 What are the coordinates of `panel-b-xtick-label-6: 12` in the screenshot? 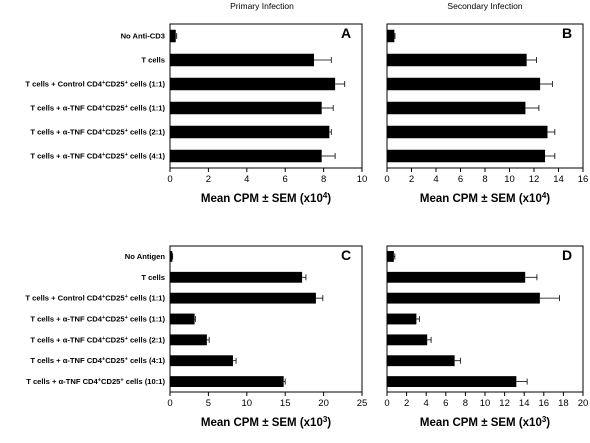 It's located at (534, 179).